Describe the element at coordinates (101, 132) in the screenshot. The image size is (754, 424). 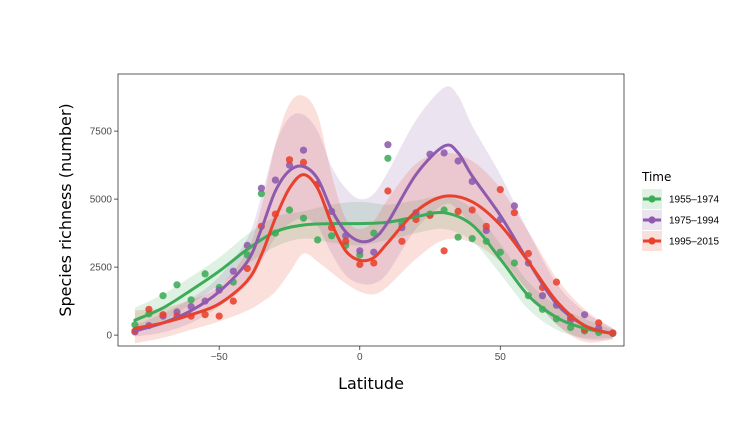
I see `y-tick-label: 7500` at that location.